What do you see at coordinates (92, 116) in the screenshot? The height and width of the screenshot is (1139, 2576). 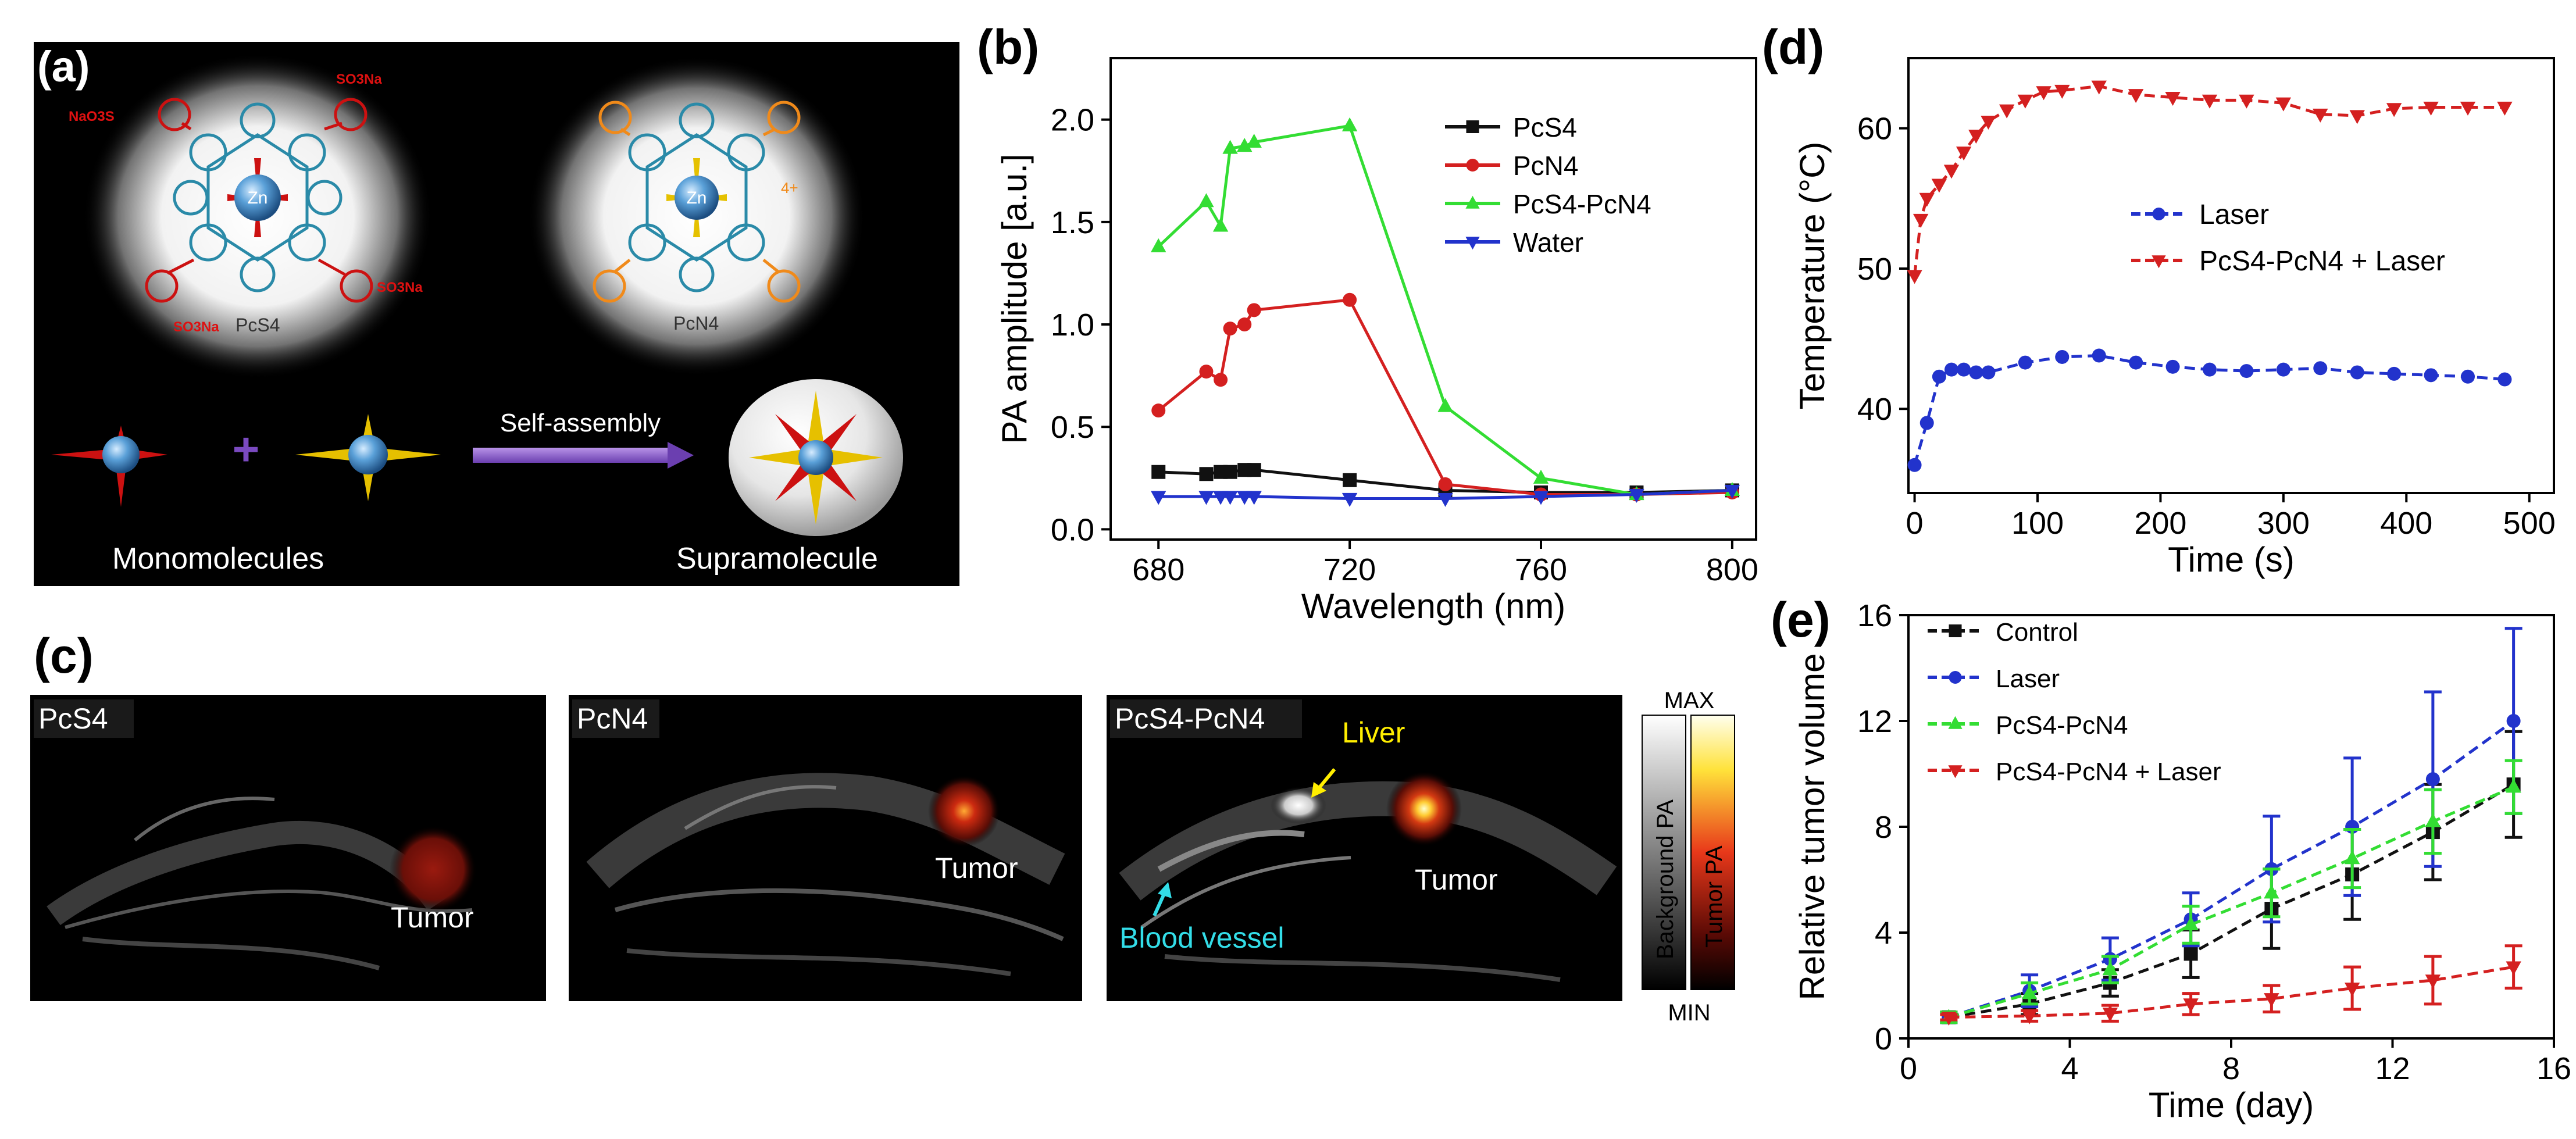 I see `pcs4-substituent-left: NaO3S` at bounding box center [92, 116].